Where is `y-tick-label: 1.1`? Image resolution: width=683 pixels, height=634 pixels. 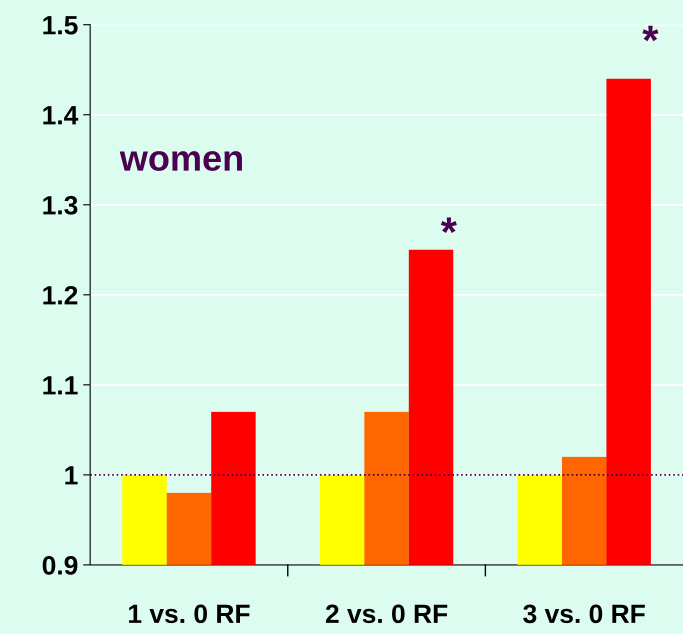 y-tick-label: 1.1 is located at coordinates (60, 385).